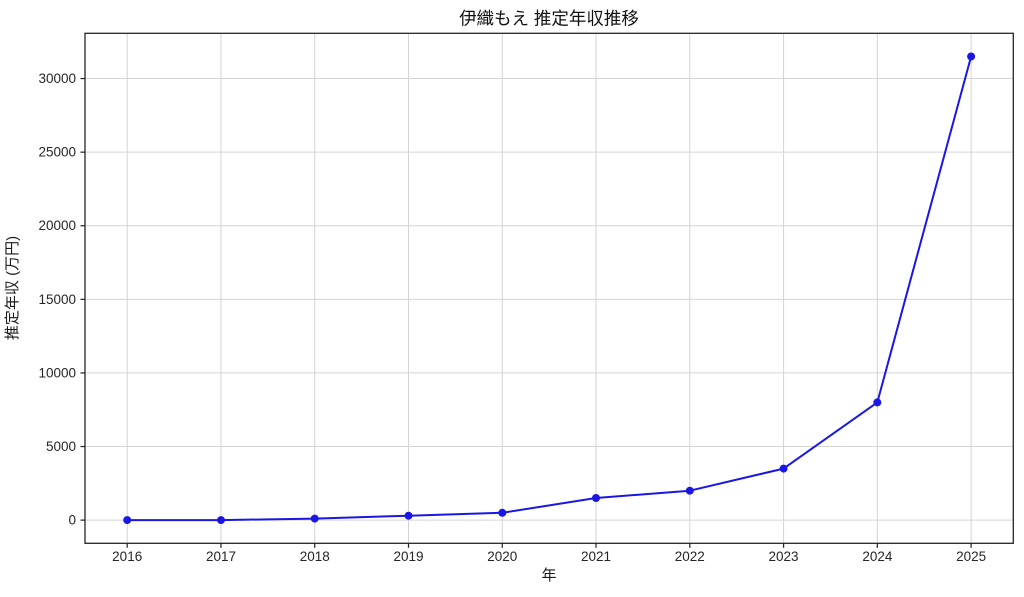  What do you see at coordinates (596, 498) in the screenshot?
I see `data-point-2021` at bounding box center [596, 498].